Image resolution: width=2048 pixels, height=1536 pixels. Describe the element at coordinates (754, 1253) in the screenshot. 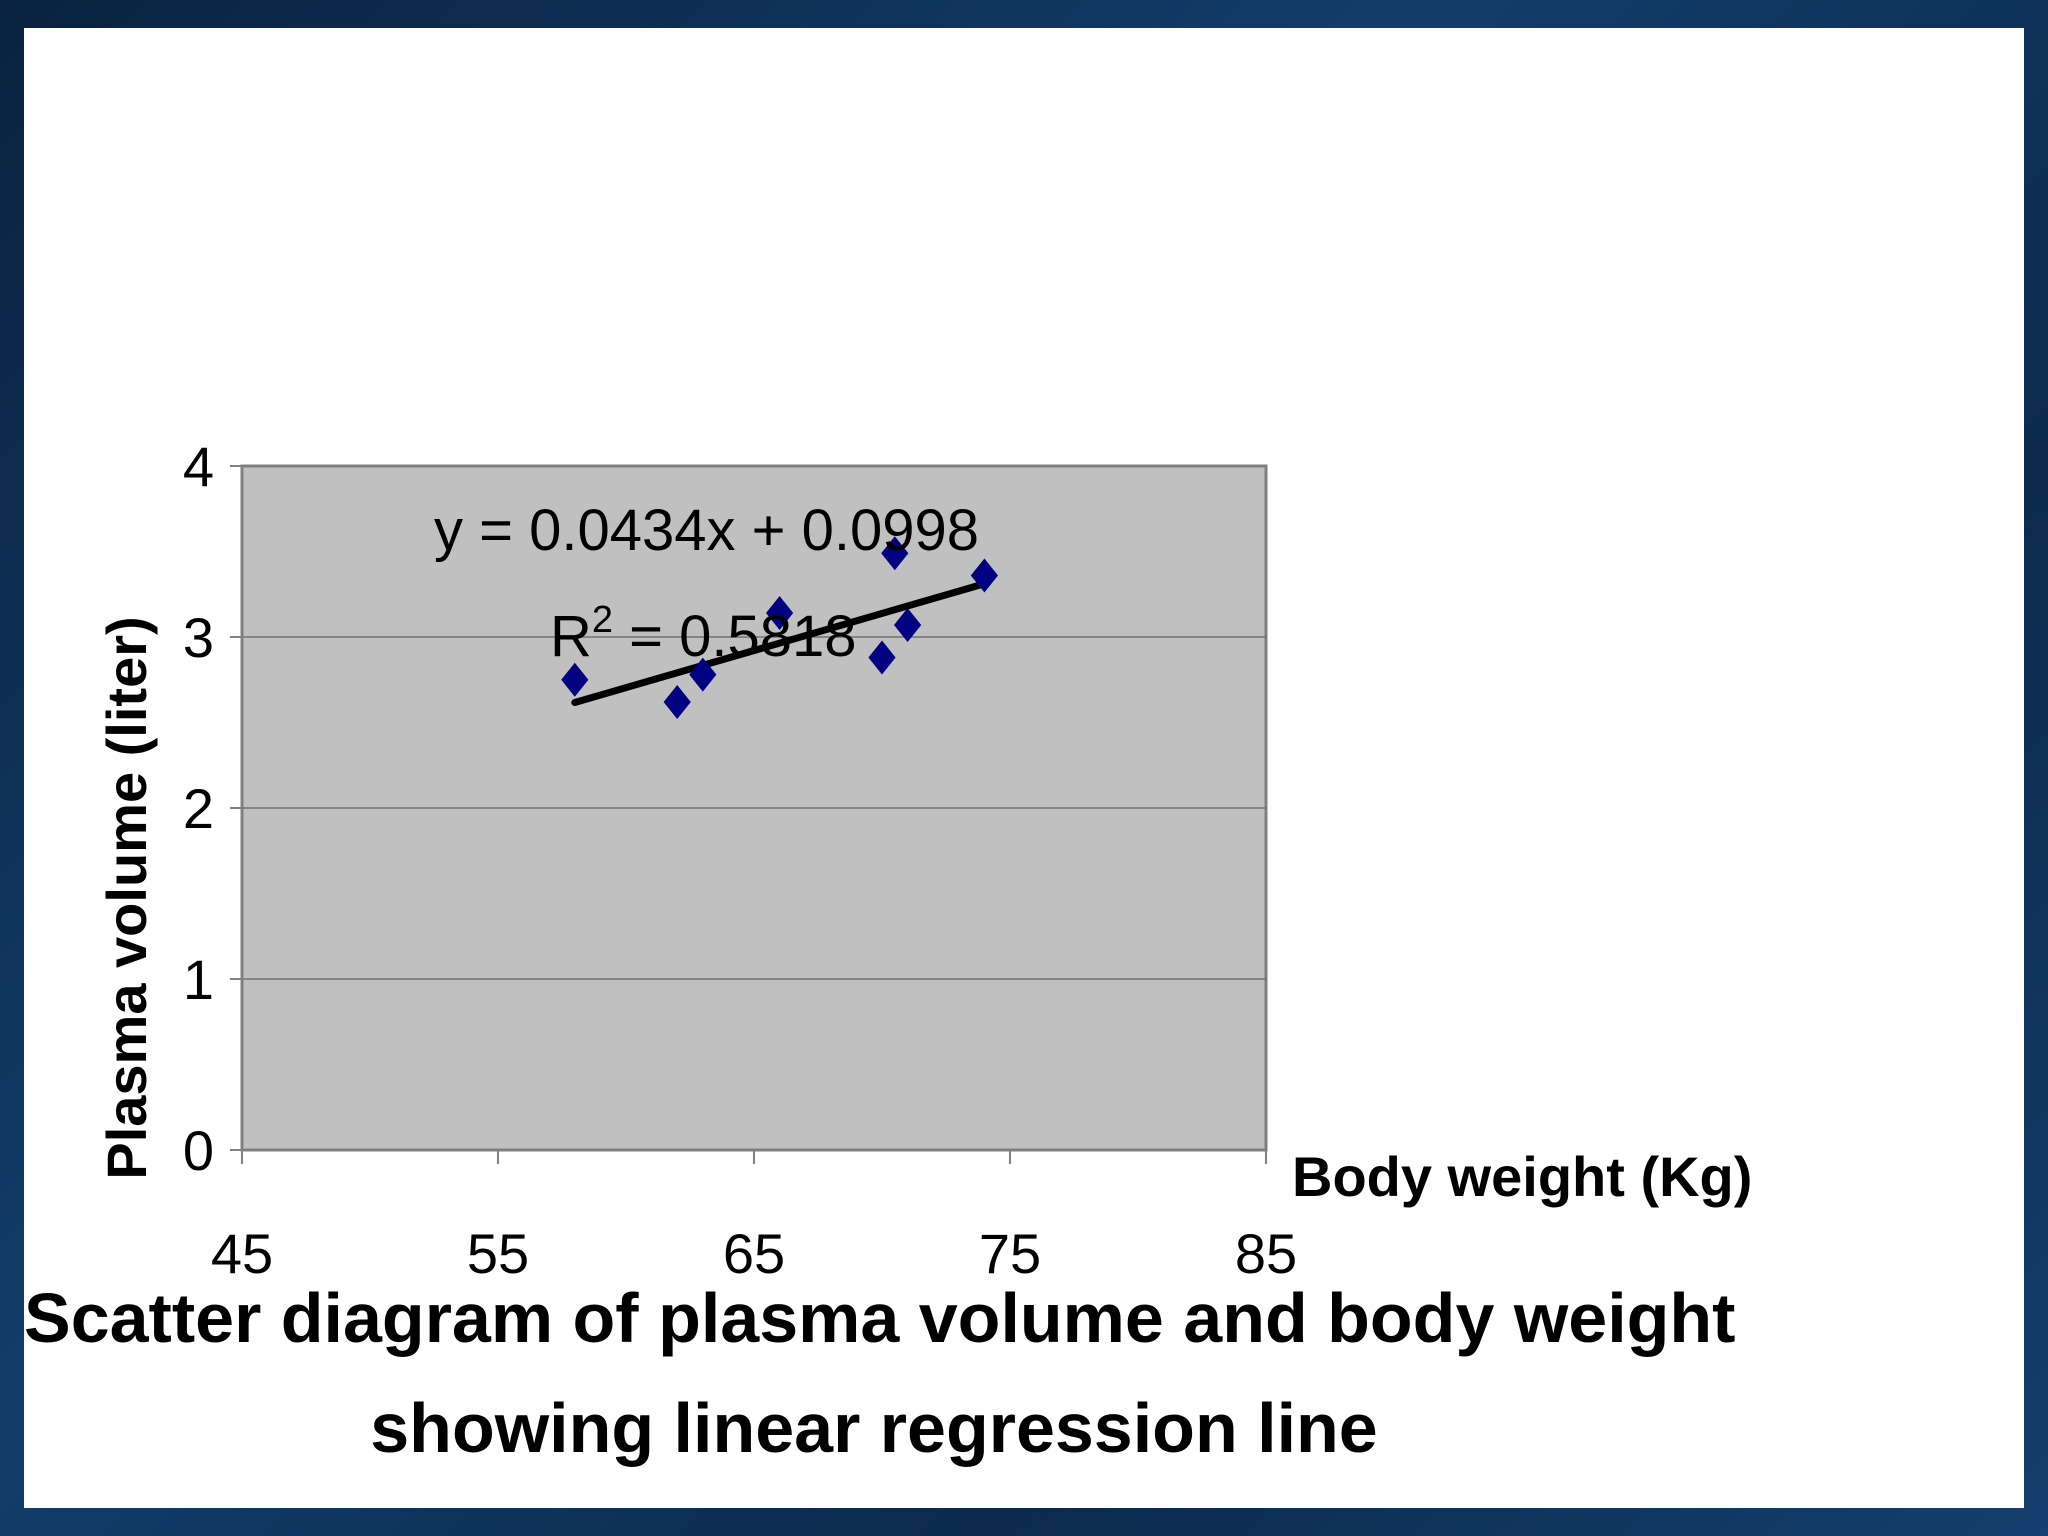

I see `x-tick-label-65: 65` at that location.